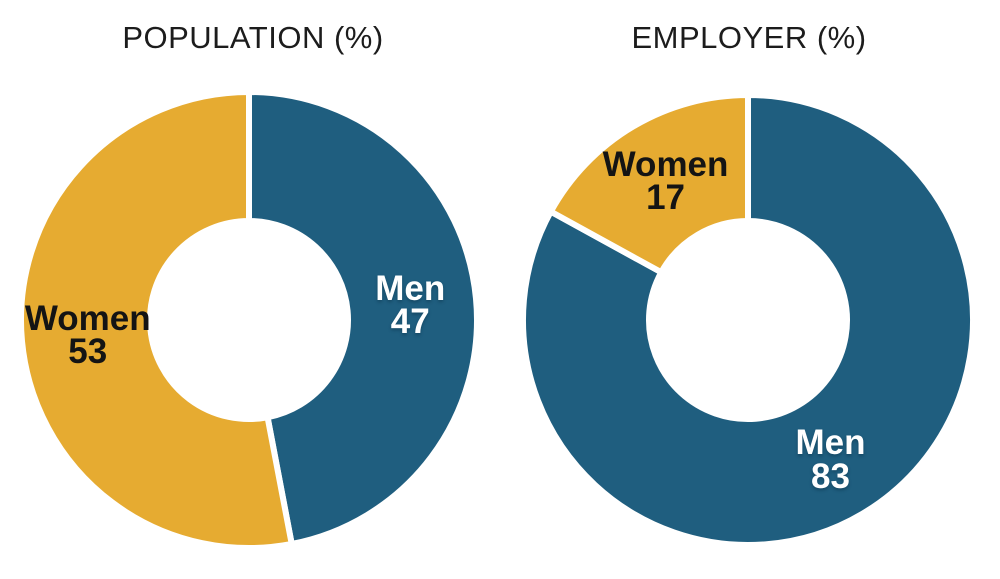 The height and width of the screenshot is (579, 1000). What do you see at coordinates (649, 184) in the screenshot?
I see `employer-women-slice` at bounding box center [649, 184].